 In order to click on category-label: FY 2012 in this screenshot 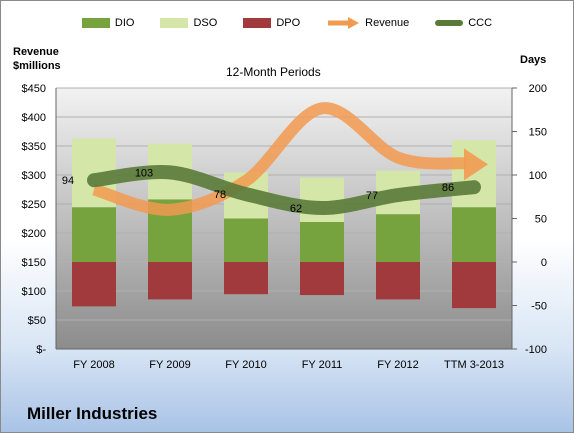, I will do `click(397, 365)`.